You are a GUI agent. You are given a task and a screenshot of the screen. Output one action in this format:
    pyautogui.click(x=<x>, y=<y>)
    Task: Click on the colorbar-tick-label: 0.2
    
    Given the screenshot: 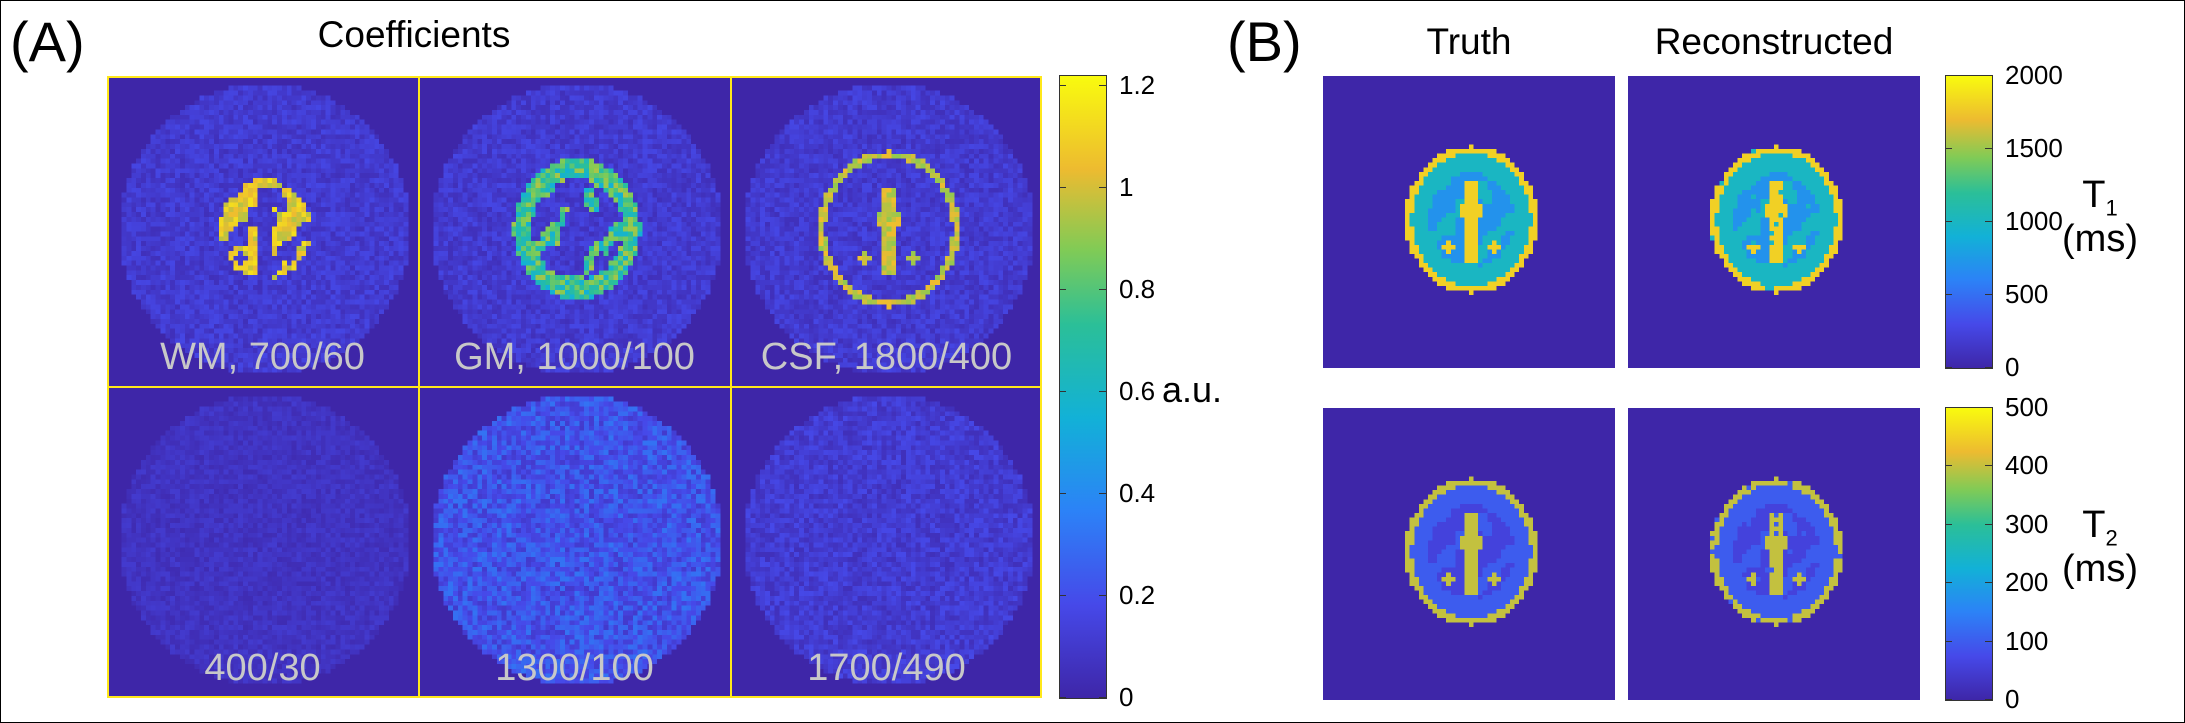 What is the action you would take?
    pyautogui.click(x=1137, y=595)
    